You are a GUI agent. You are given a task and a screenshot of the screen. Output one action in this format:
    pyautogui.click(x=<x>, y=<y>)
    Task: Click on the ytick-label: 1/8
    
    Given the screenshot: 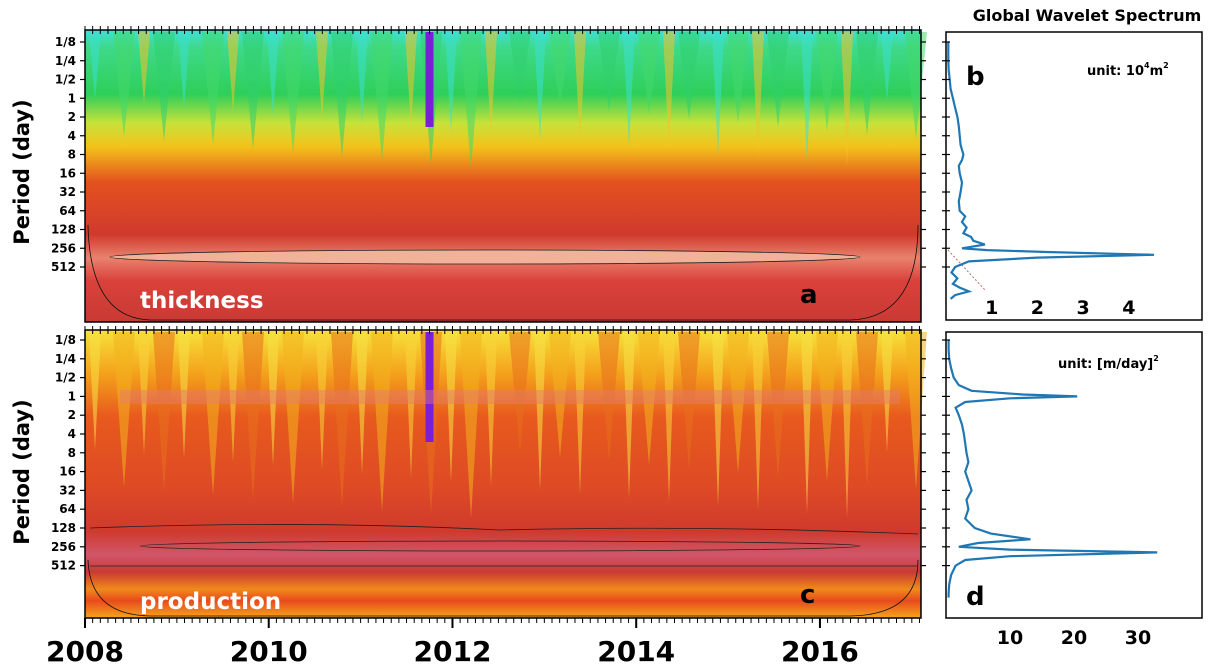 What is the action you would take?
    pyautogui.click(x=65, y=340)
    